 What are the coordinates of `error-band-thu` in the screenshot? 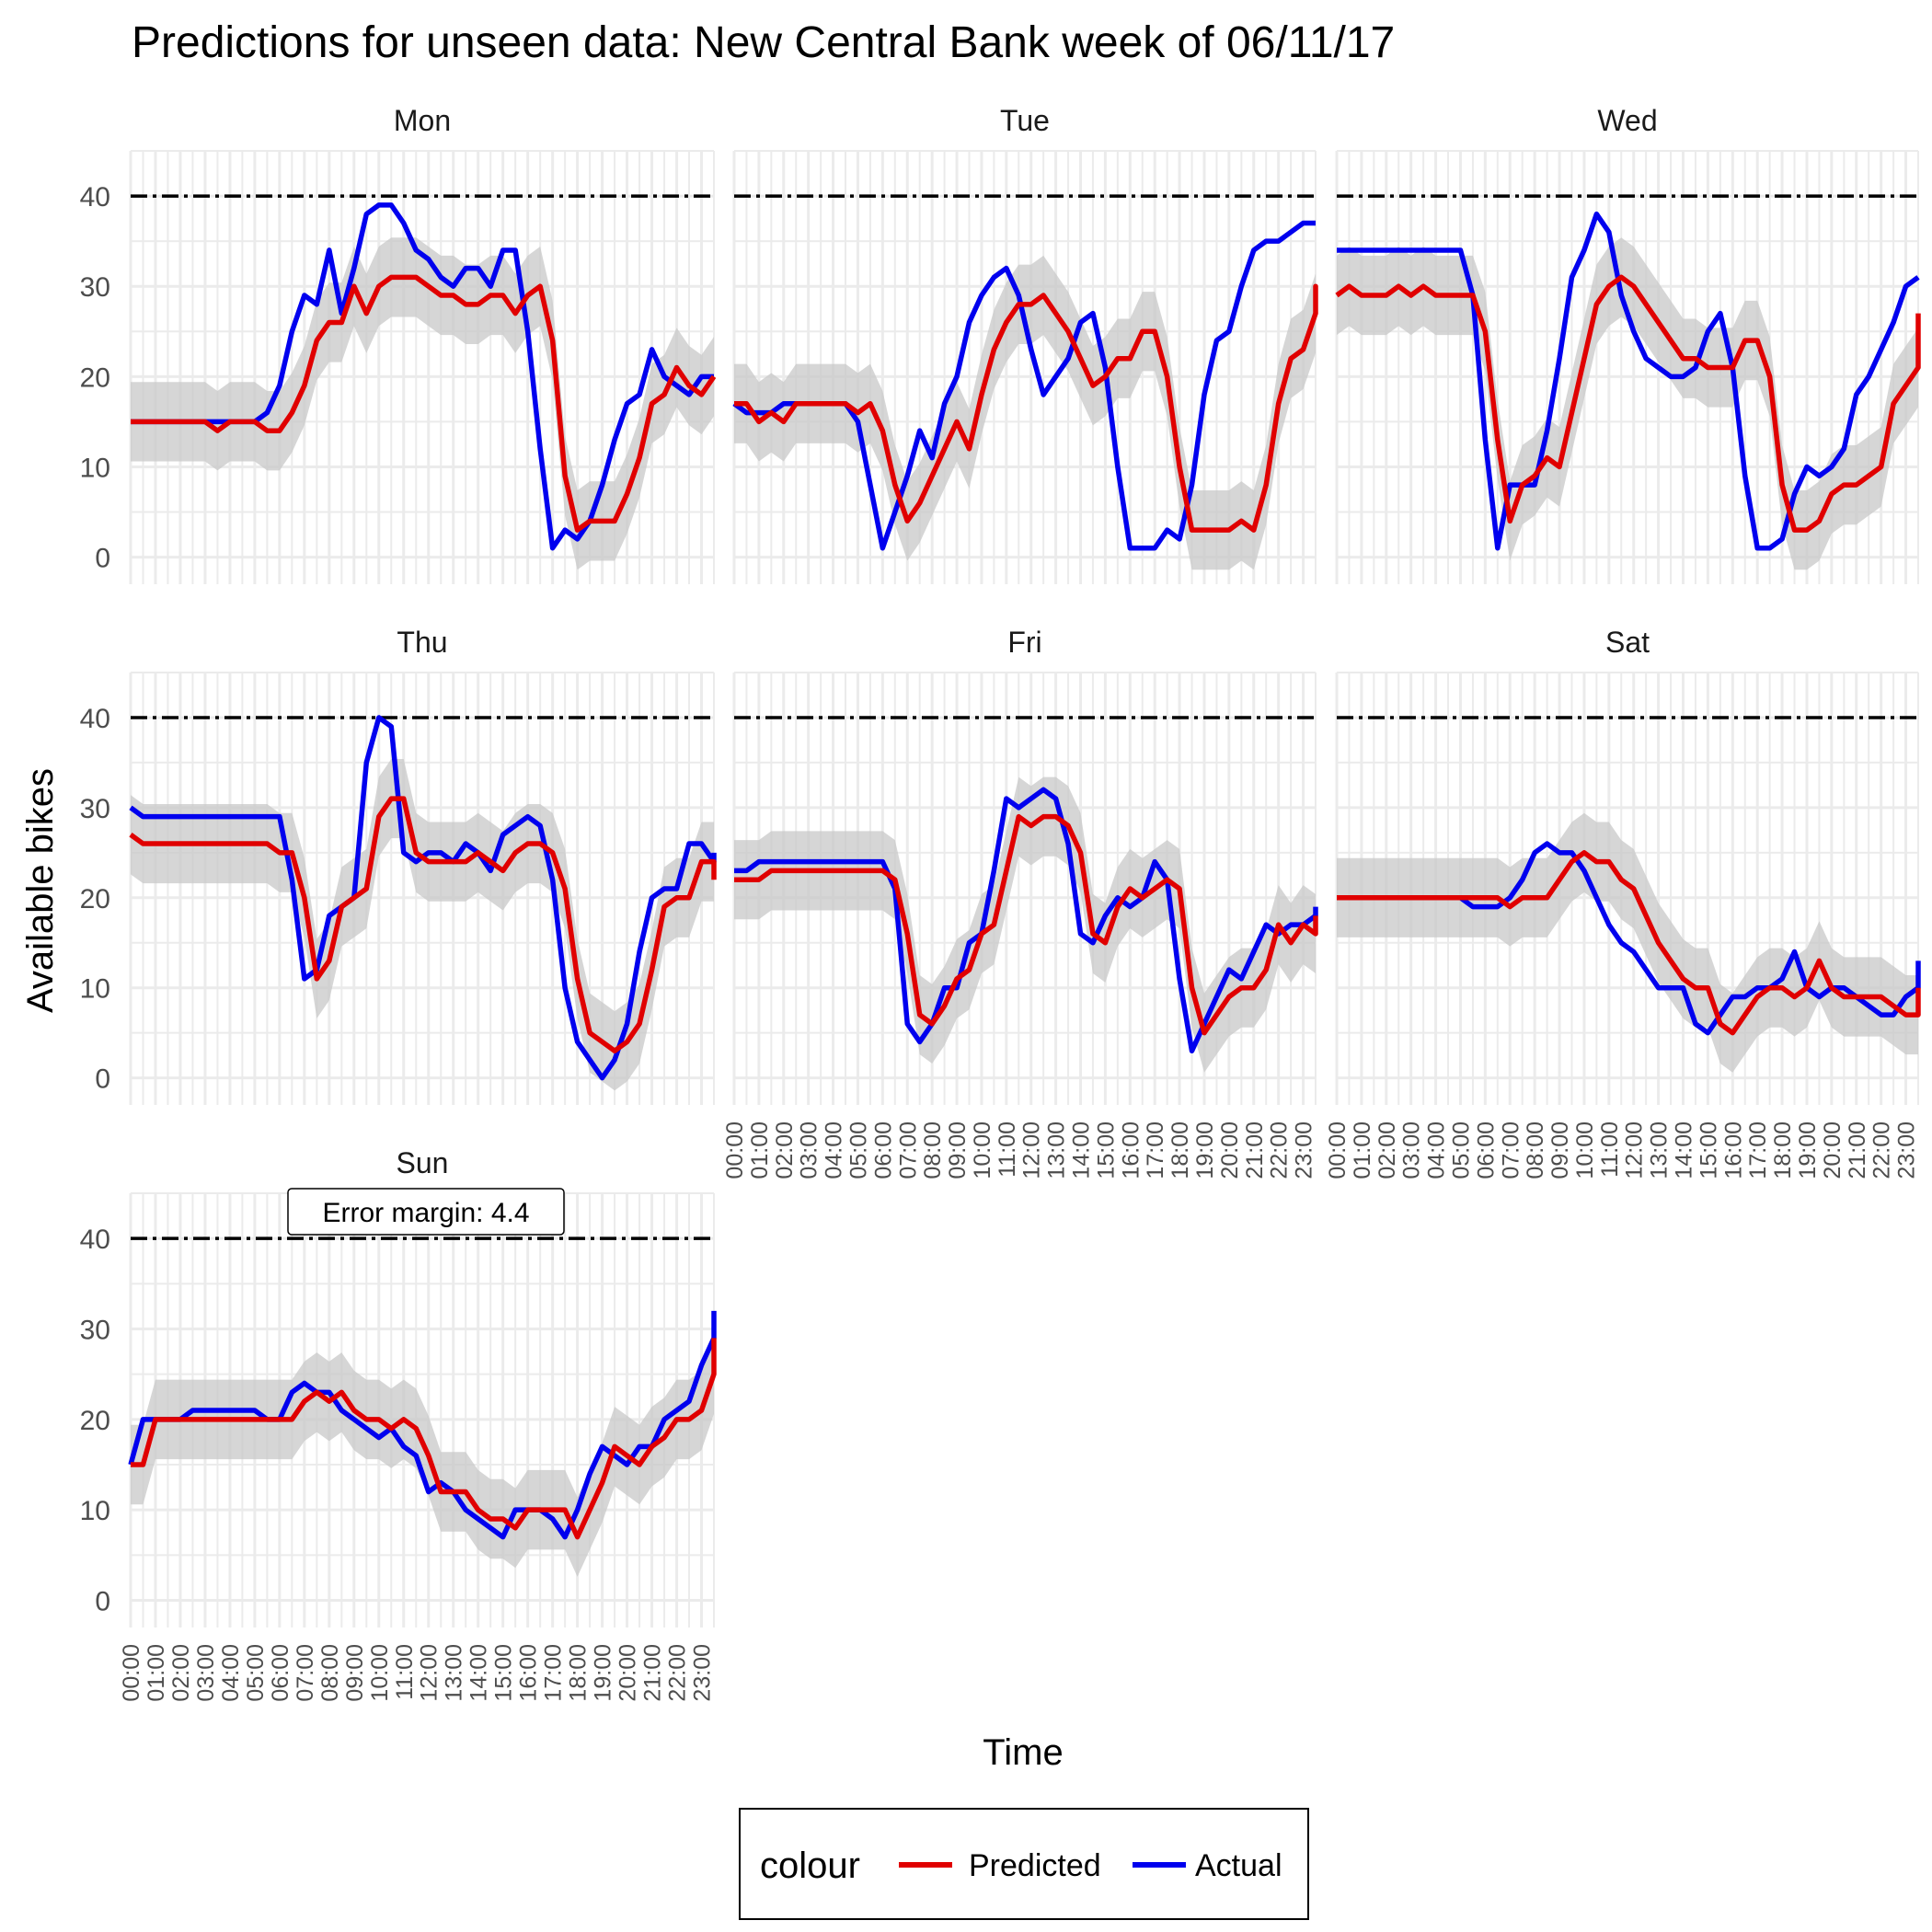 It's located at (422, 925).